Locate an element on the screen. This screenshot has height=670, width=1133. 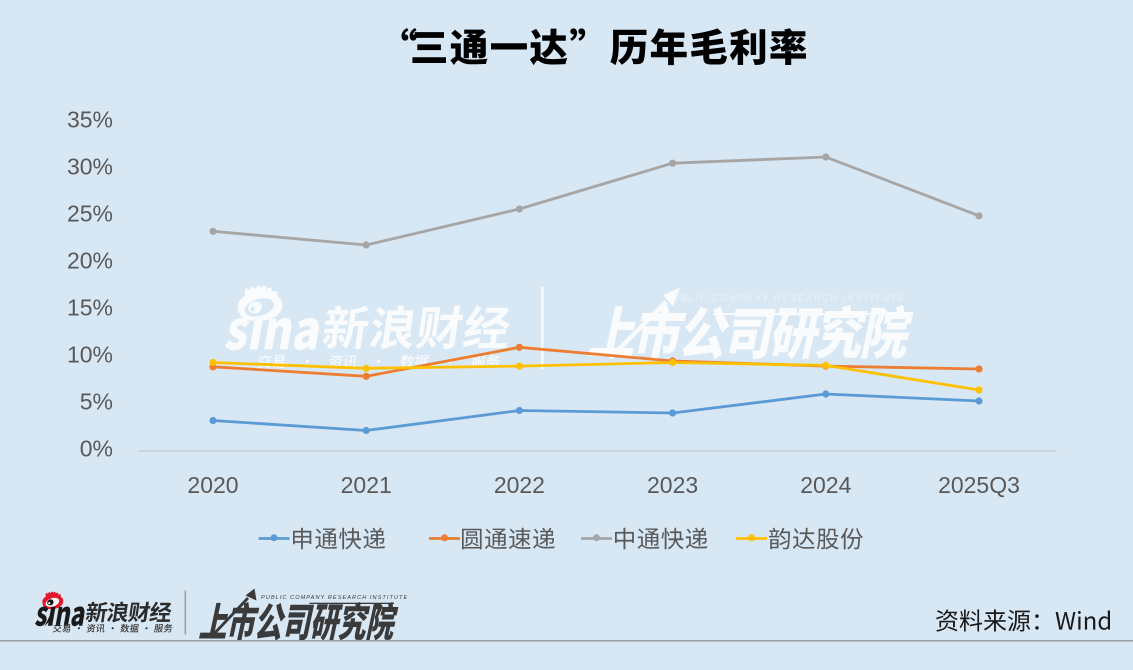
svg-text: 2024 is located at coordinates (825, 485).